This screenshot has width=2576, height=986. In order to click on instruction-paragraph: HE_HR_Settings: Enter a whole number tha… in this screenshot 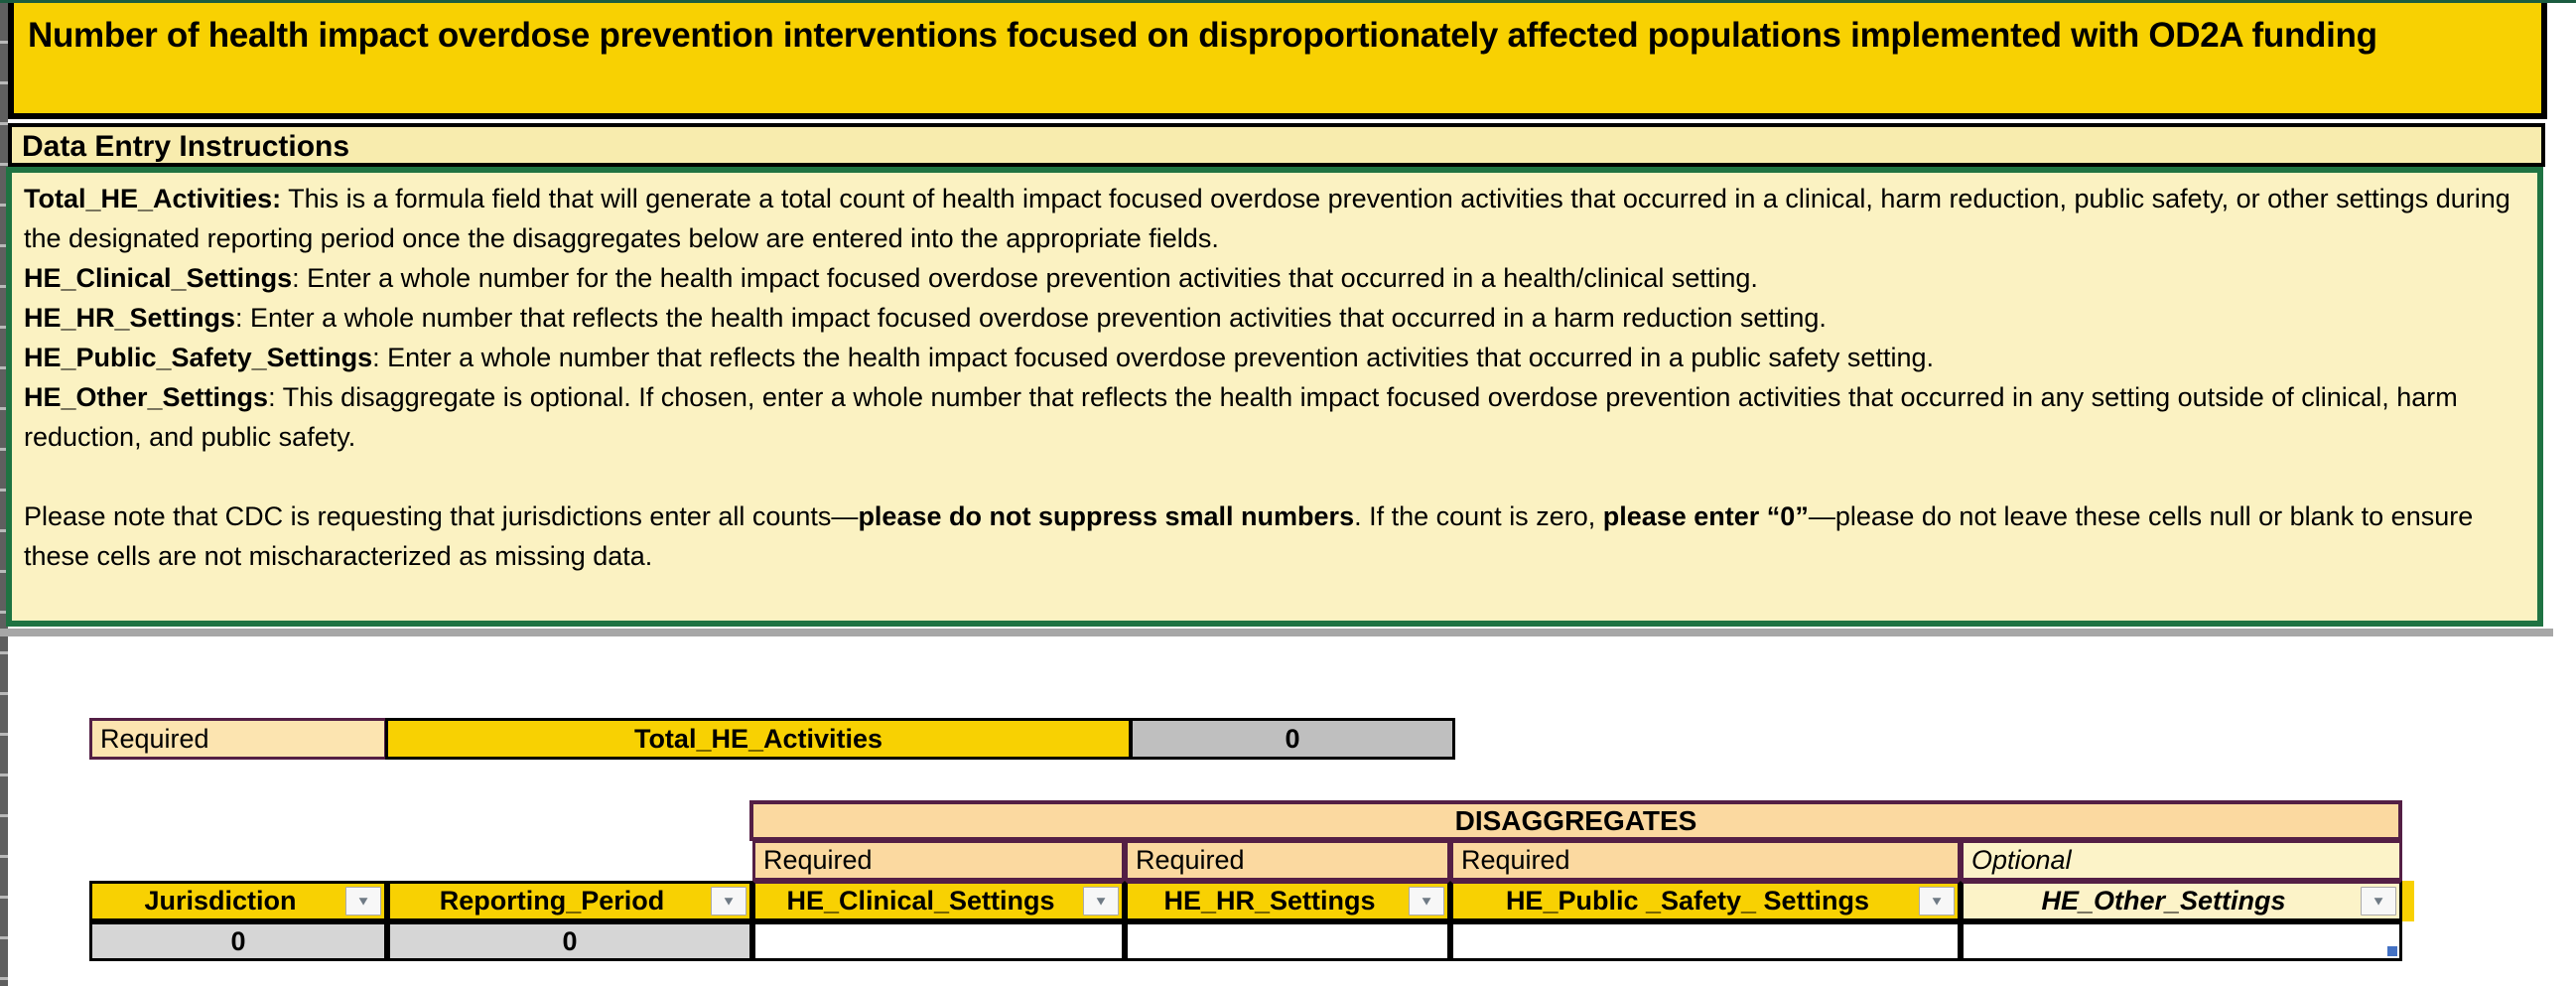, I will do `click(925, 318)`.